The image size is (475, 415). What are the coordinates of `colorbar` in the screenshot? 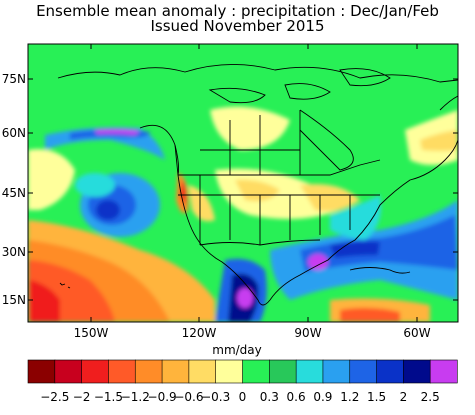 It's located at (242, 371).